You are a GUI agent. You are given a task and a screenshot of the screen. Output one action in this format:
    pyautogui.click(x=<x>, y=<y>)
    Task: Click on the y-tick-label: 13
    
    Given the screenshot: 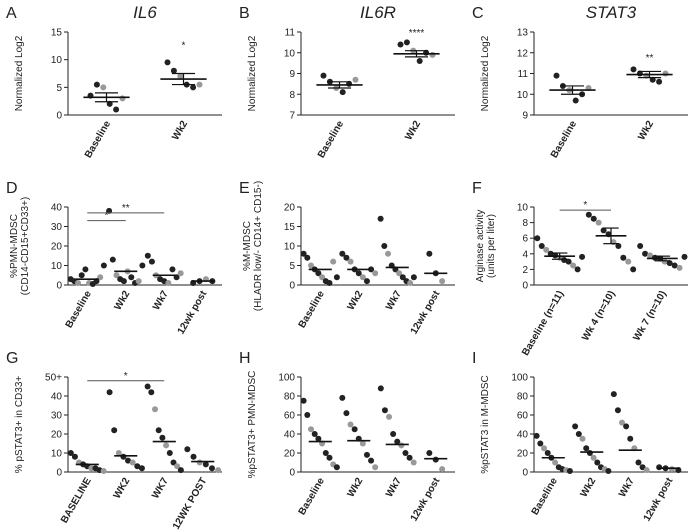 What is the action you would take?
    pyautogui.click(x=523, y=33)
    